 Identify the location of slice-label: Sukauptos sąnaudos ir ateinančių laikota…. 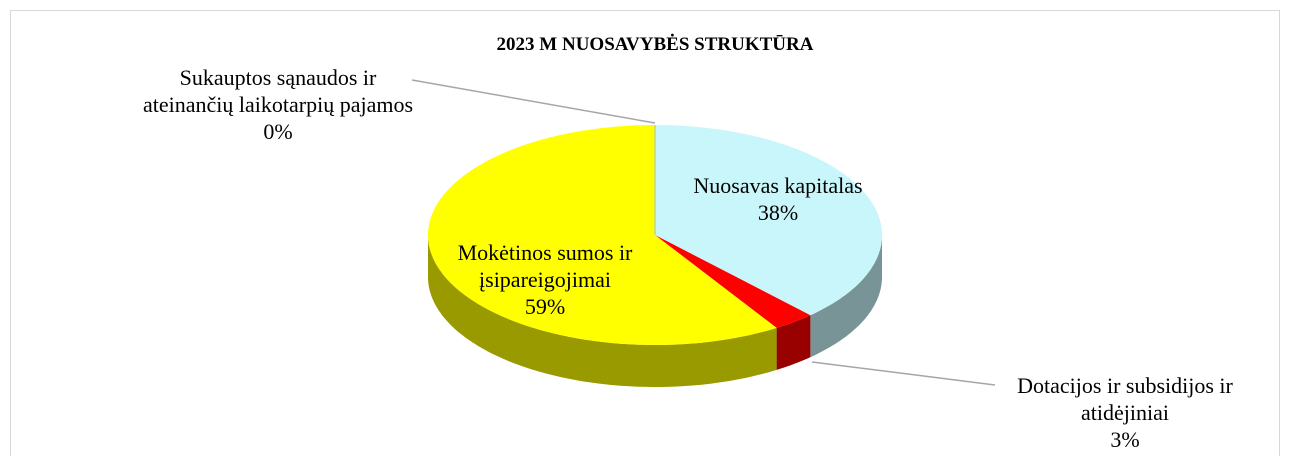
(278, 104).